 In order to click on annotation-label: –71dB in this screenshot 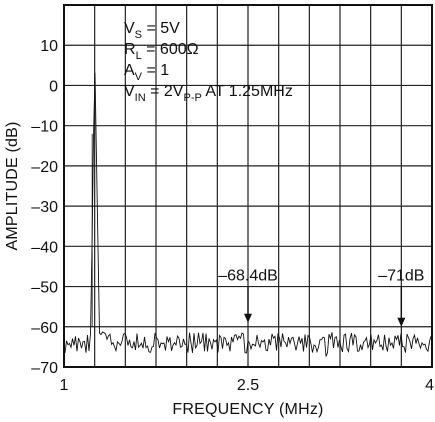, I will do `click(401, 275)`.